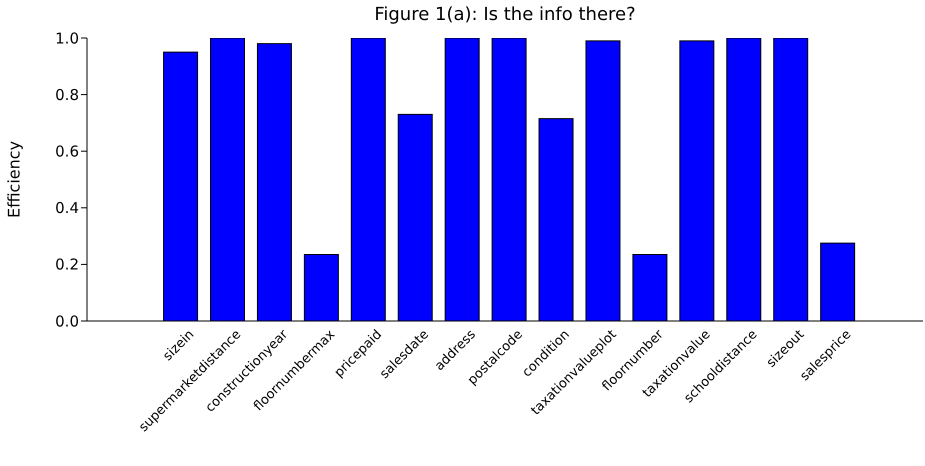 The image size is (925, 466). What do you see at coordinates (67, 38) in the screenshot?
I see `y-tick-label: 1.0` at bounding box center [67, 38].